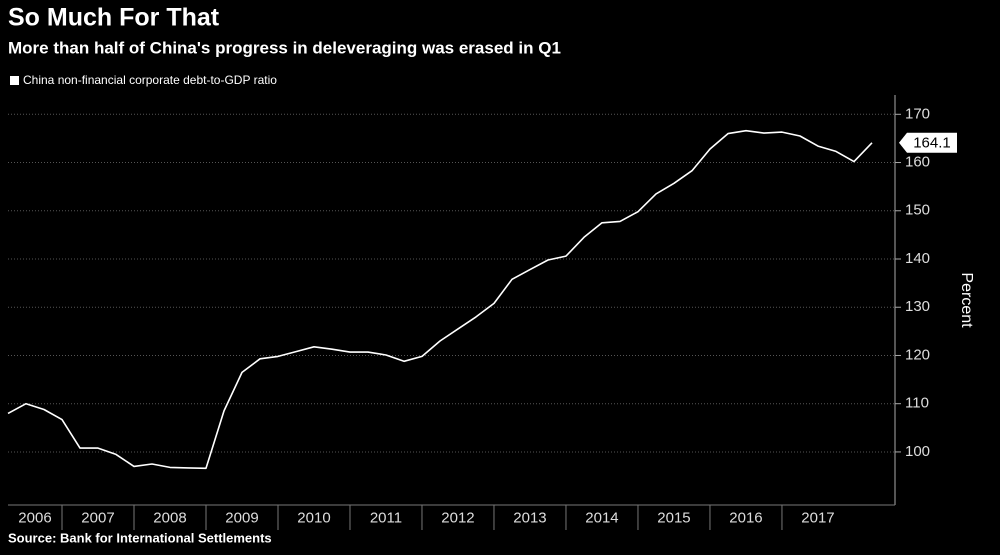 The image size is (1000, 555). Describe the element at coordinates (917, 403) in the screenshot. I see `y-tick-label: 110` at that location.